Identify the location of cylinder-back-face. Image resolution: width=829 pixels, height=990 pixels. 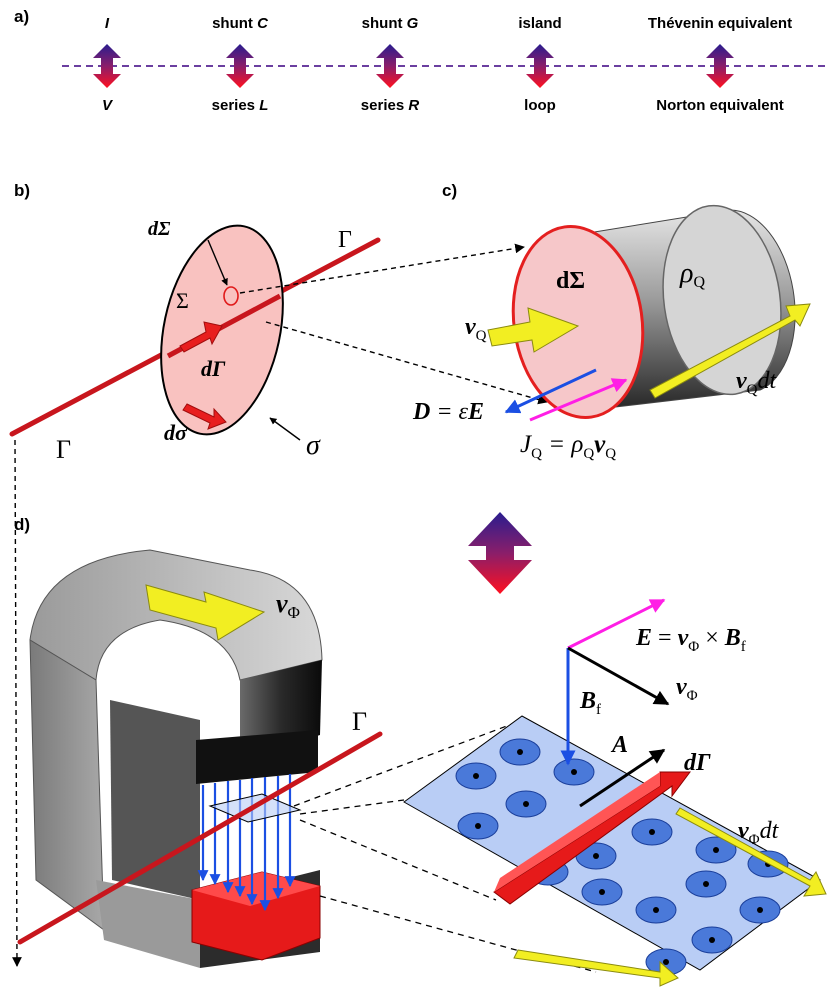
(722, 300).